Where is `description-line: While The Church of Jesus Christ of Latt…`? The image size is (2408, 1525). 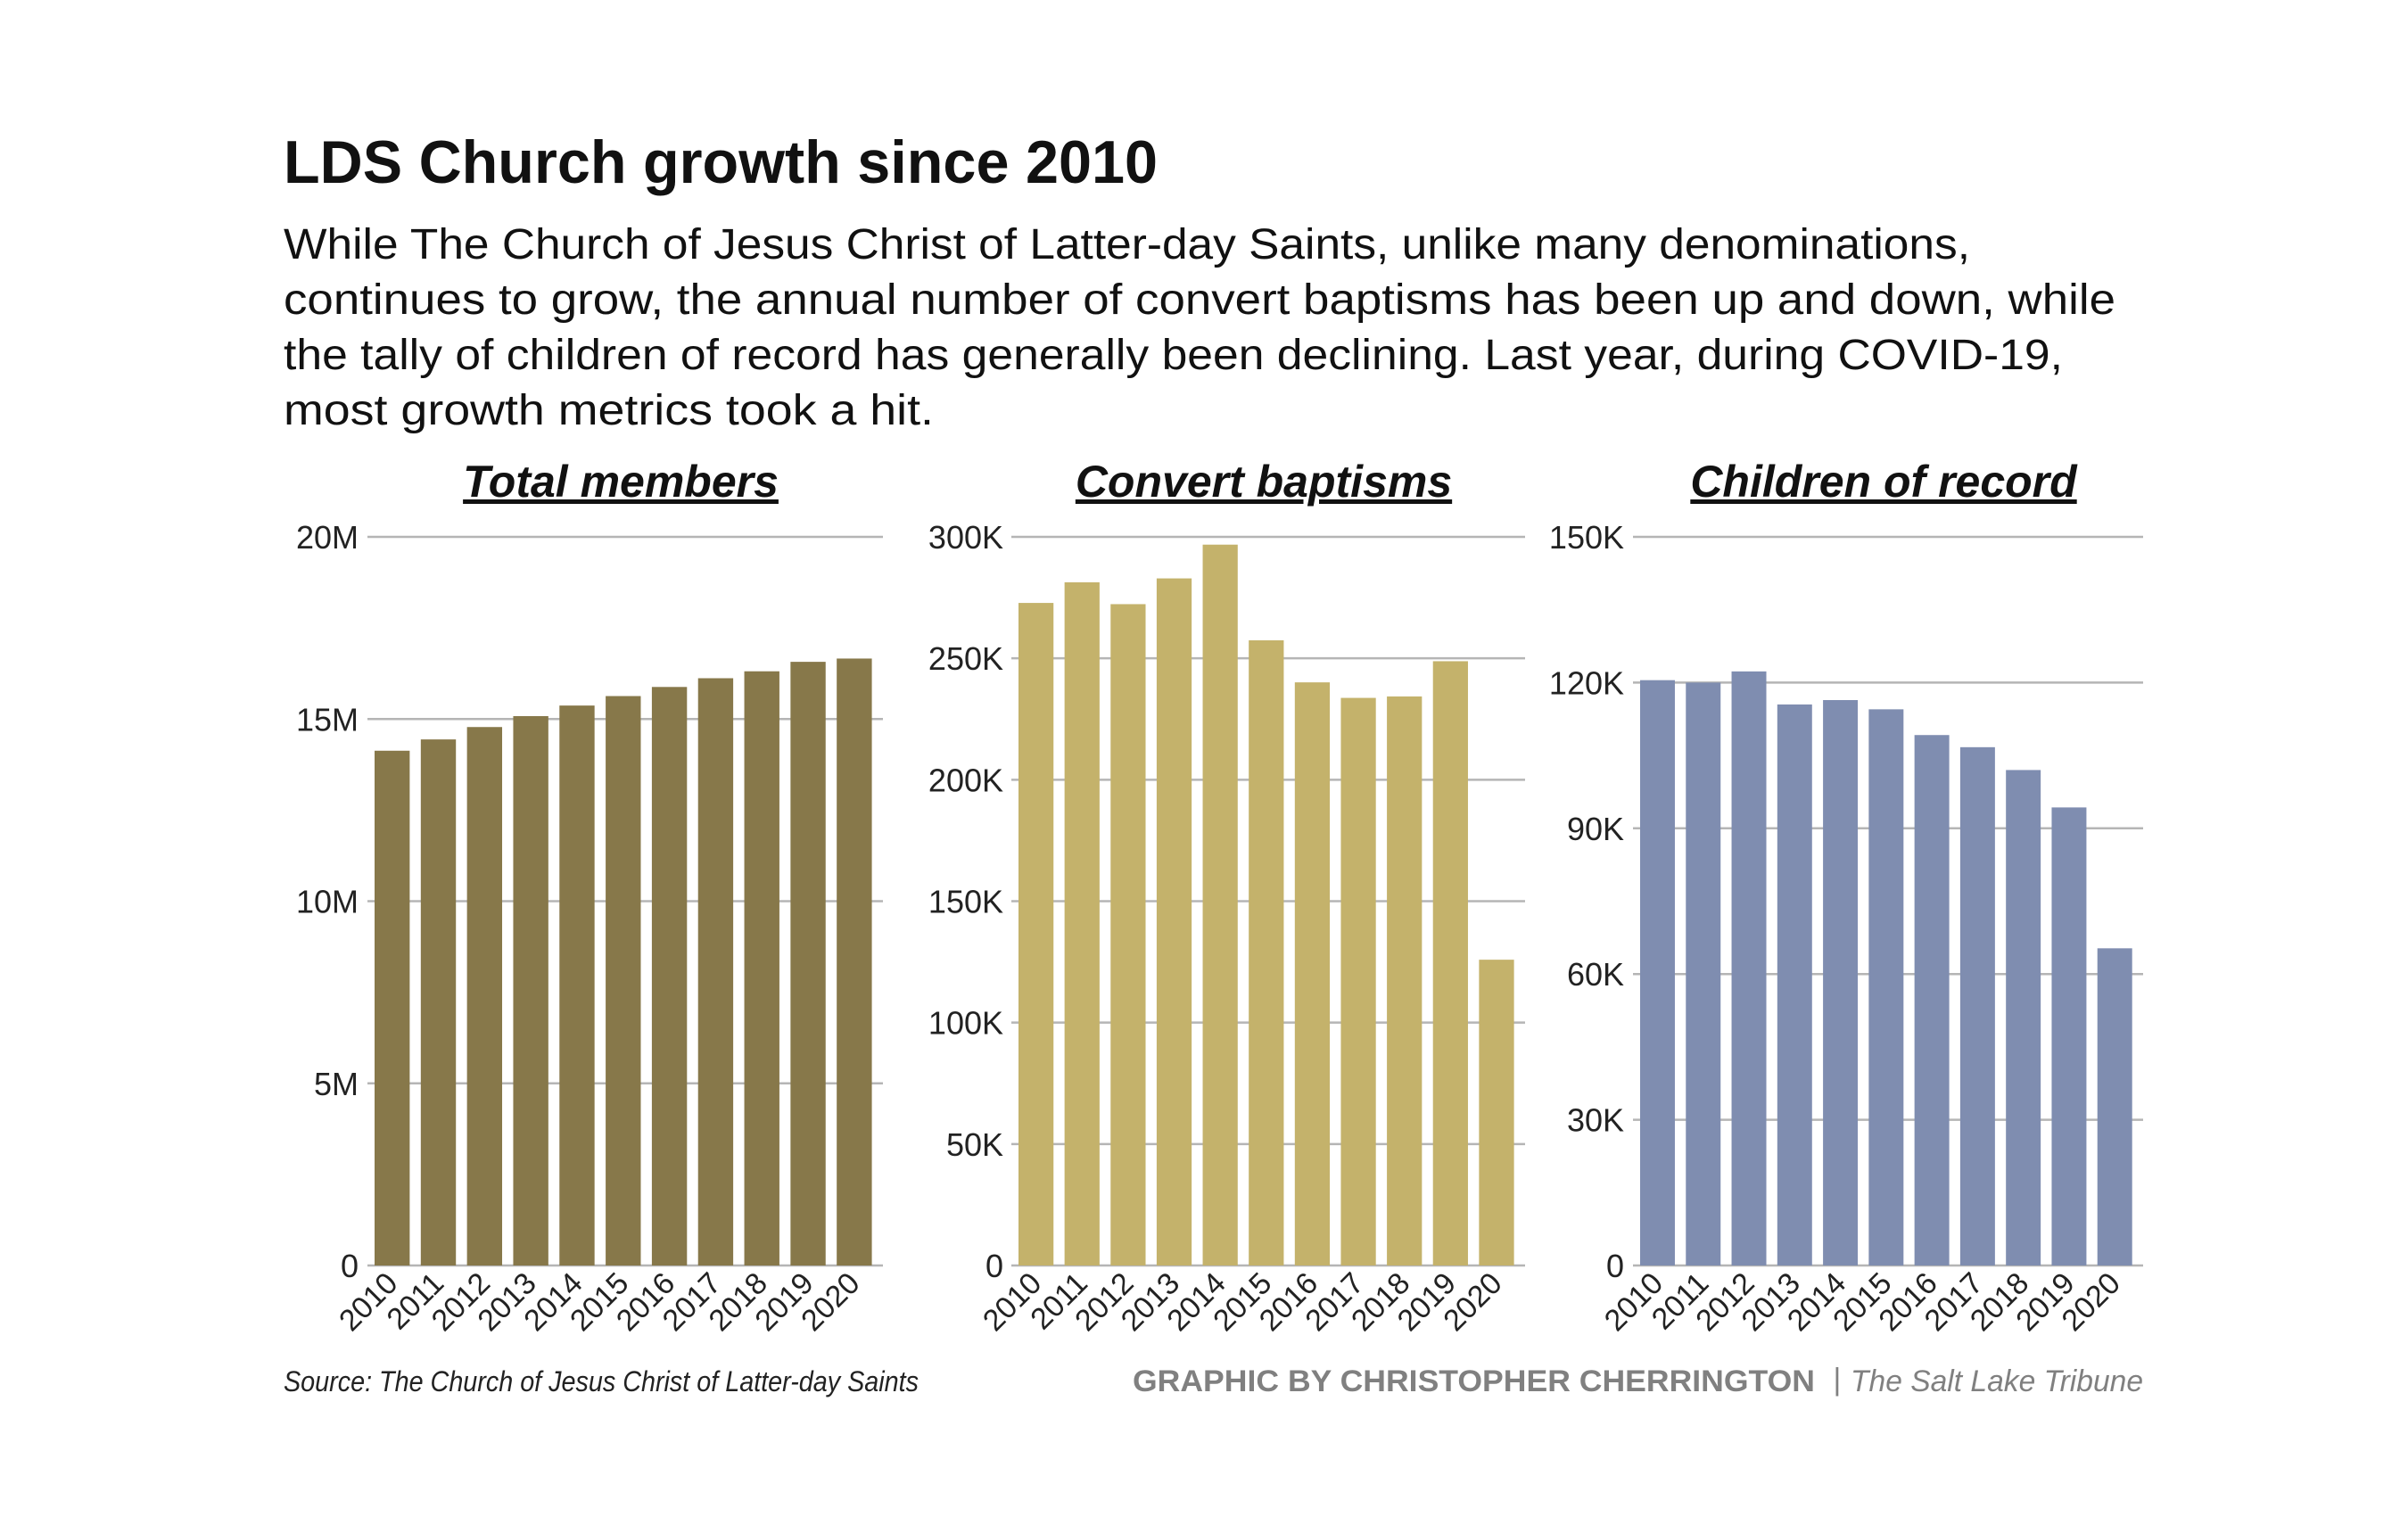 description-line: While The Church of Jesus Christ of Latt… is located at coordinates (1127, 245).